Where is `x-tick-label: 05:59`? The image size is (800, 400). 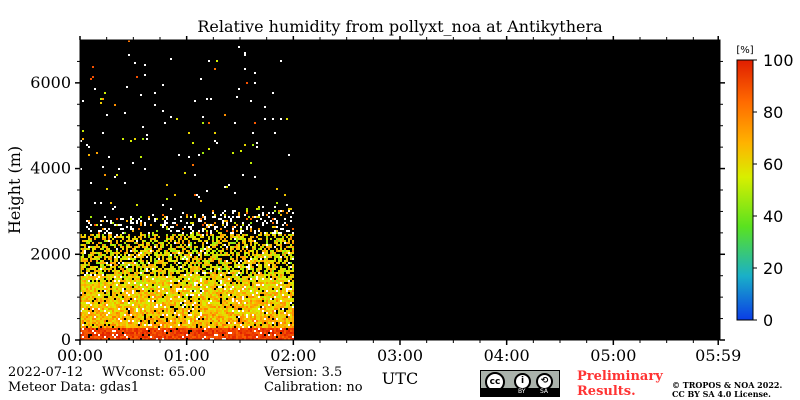 x-tick-label: 05:59 is located at coordinates (718, 355).